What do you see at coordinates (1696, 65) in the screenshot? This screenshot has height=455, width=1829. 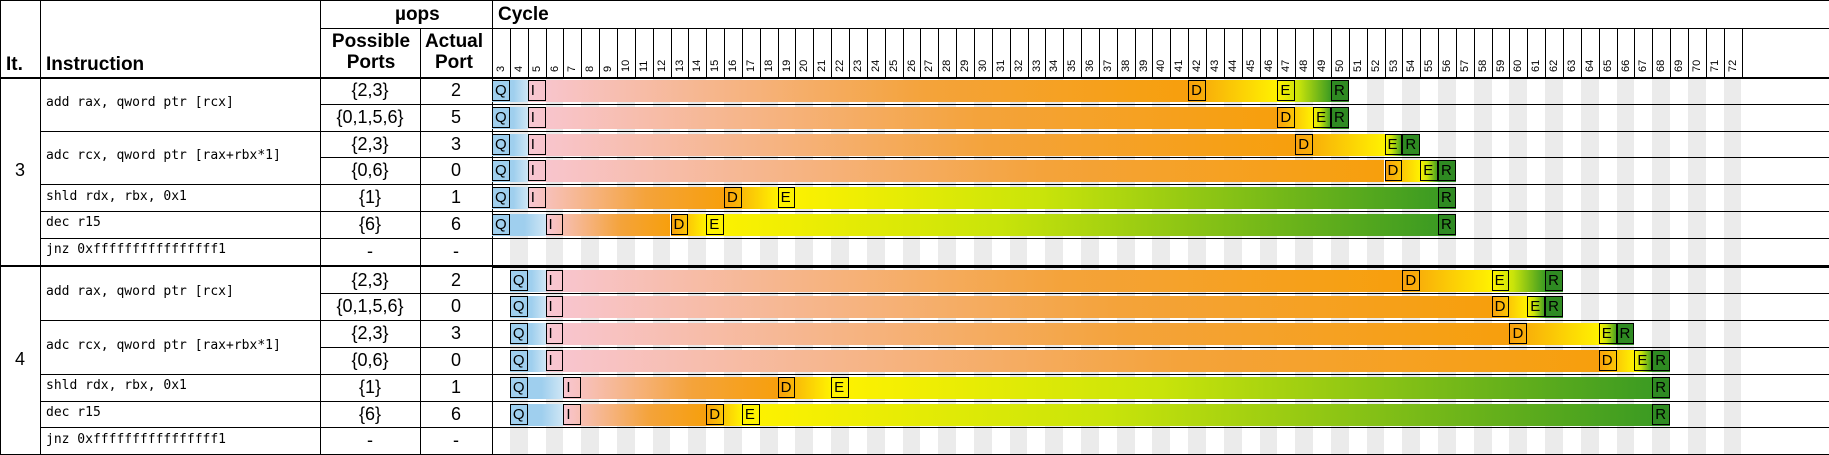 I see `cycle-tick-label: 70` at bounding box center [1696, 65].